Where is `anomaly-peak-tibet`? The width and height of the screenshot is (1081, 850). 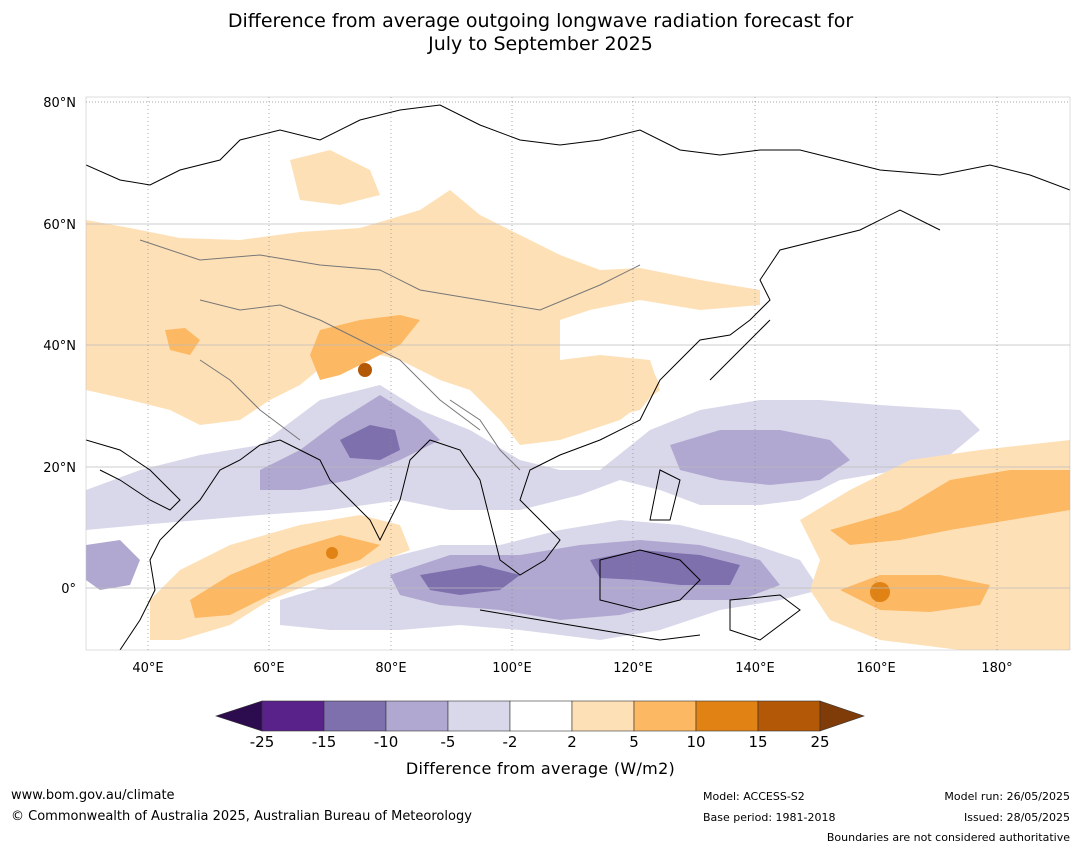
anomaly-peak-tibet is located at coordinates (365, 370).